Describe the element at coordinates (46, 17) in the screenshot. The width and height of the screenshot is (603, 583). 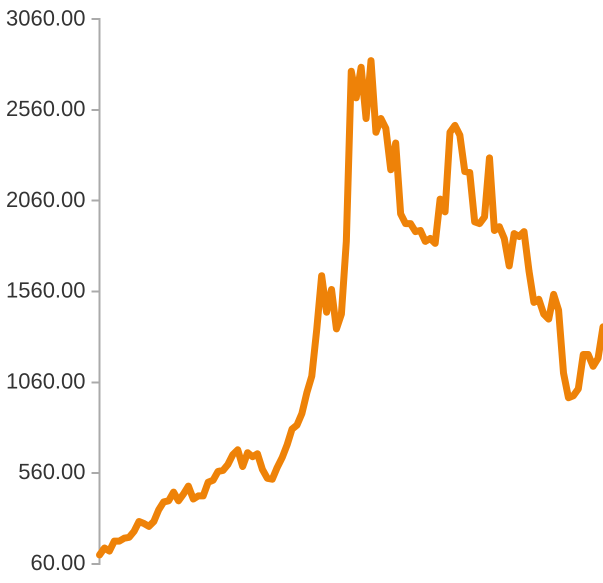
I see `y-tick-label: 3060.00` at that location.